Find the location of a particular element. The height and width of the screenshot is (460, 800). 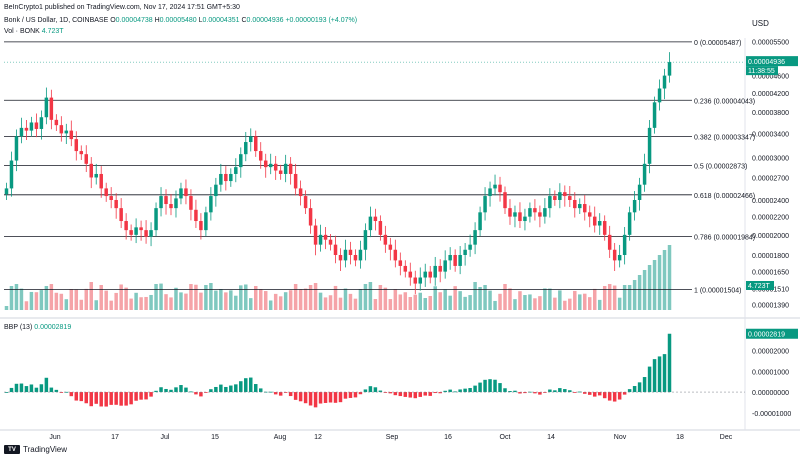

time-tick-label: 16 is located at coordinates (448, 437).